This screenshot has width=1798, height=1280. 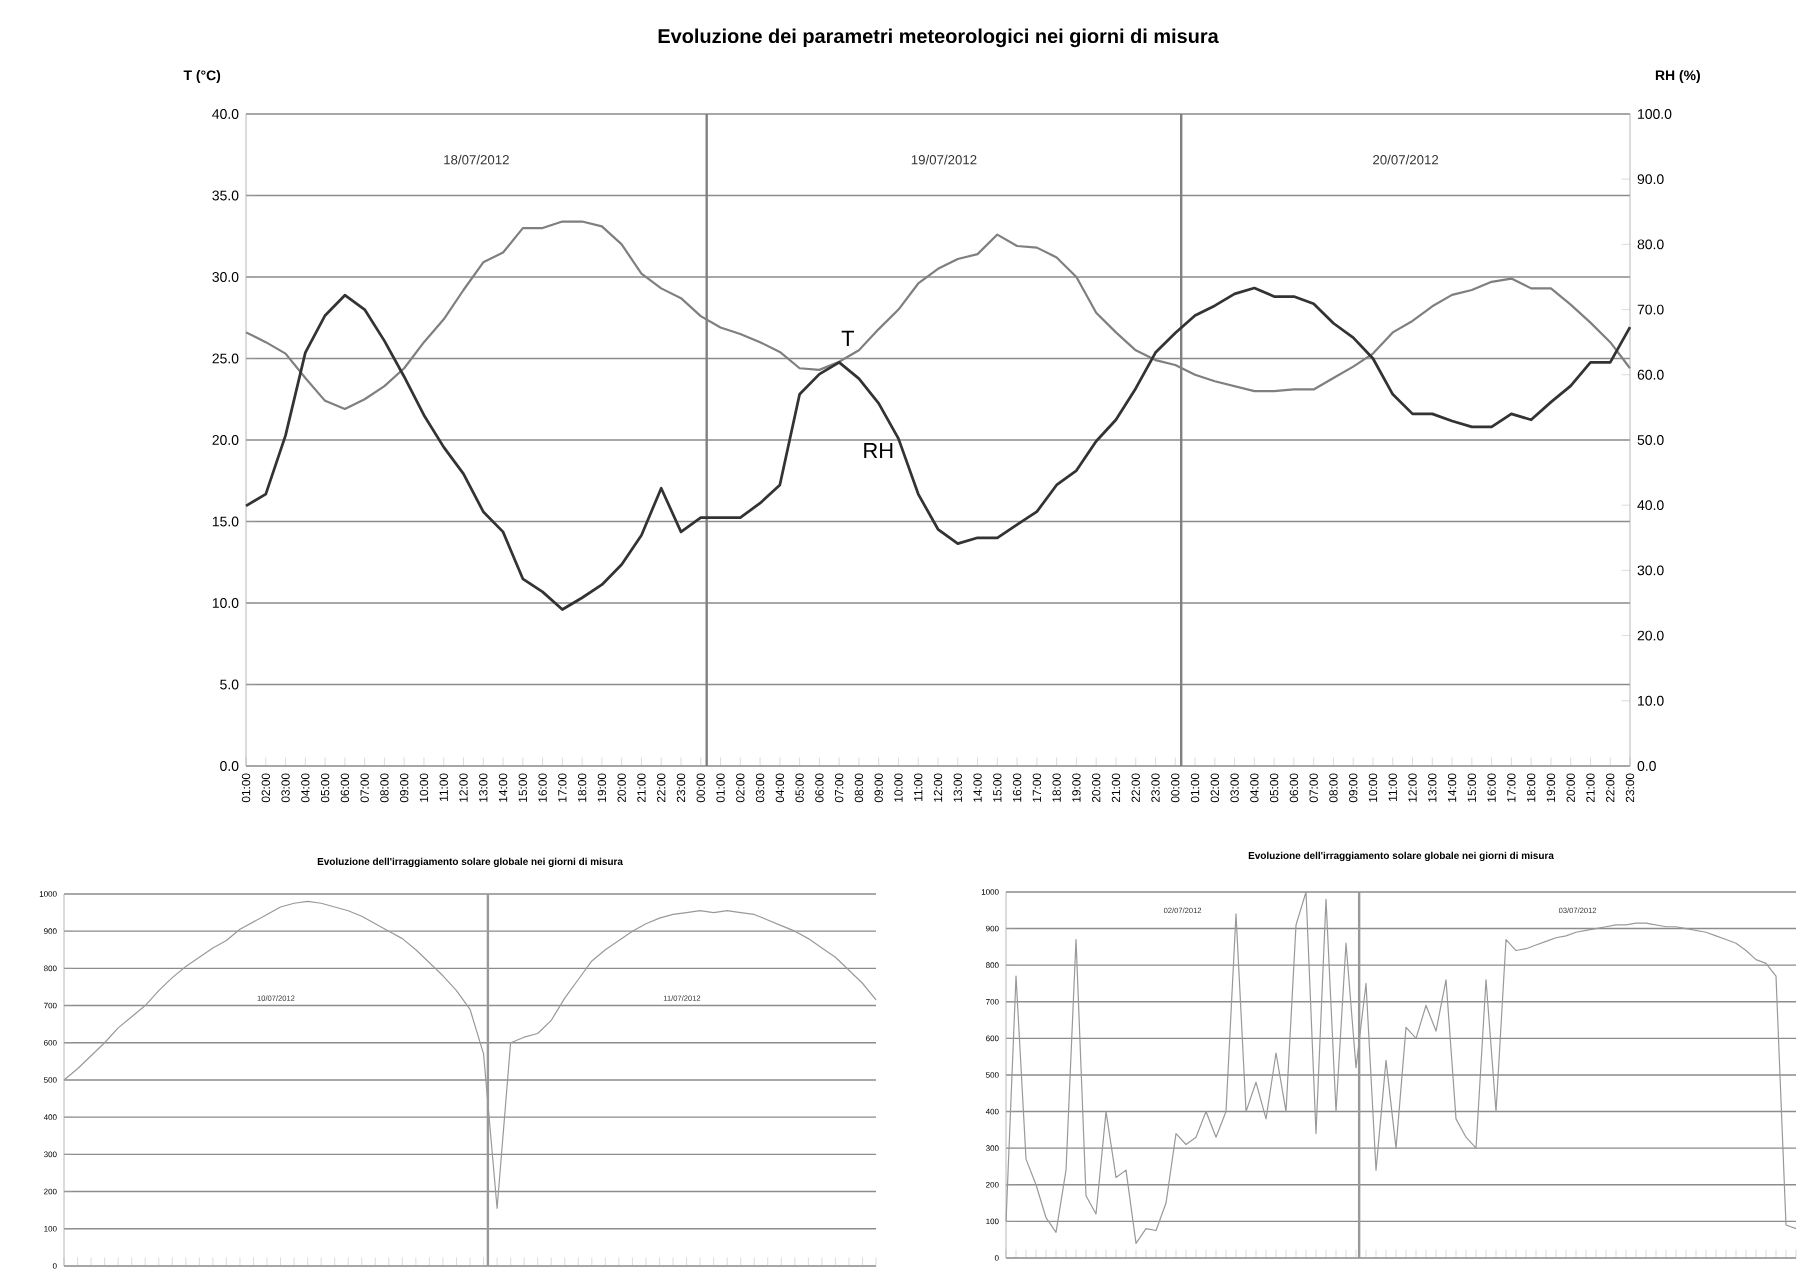 What do you see at coordinates (878, 451) in the screenshot?
I see `series-label: RH` at bounding box center [878, 451].